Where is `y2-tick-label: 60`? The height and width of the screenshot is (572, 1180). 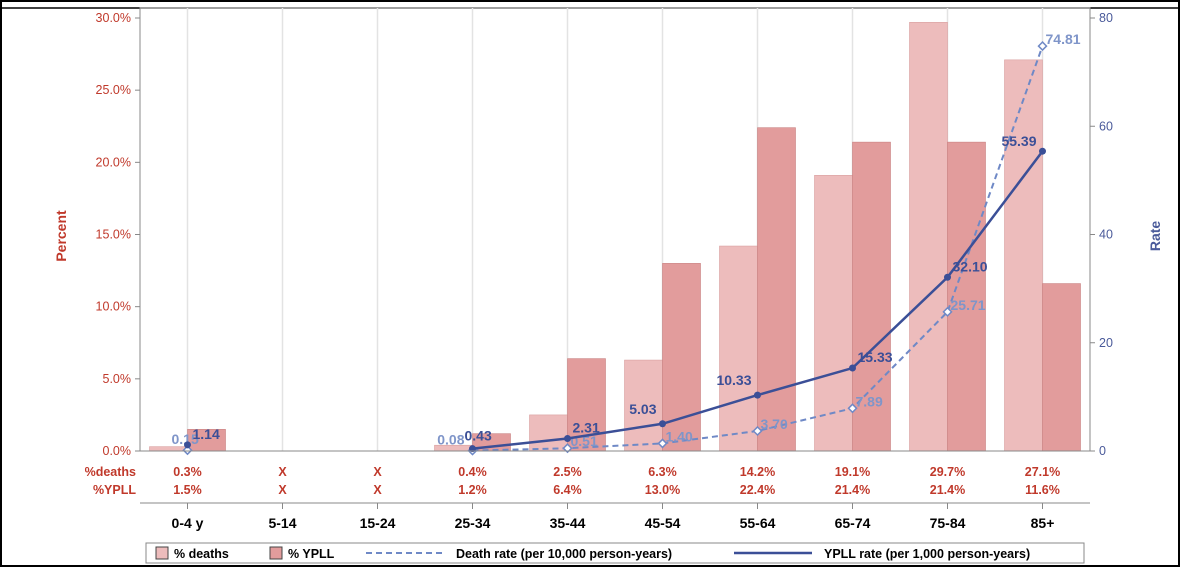
y2-tick-label: 60 is located at coordinates (1106, 126).